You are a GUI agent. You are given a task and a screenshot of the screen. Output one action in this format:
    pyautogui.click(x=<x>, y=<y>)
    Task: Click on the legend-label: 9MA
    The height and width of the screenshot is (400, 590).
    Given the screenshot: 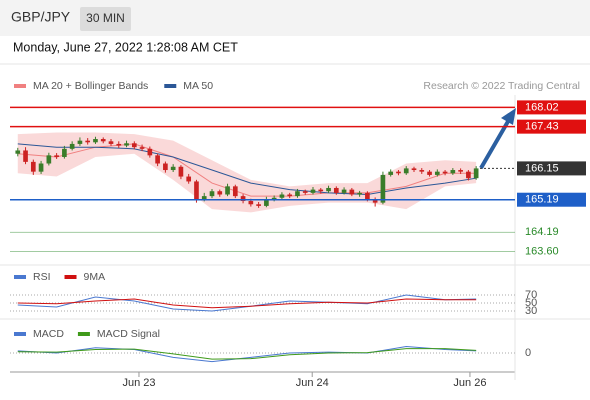 What is the action you would take?
    pyautogui.click(x=95, y=277)
    